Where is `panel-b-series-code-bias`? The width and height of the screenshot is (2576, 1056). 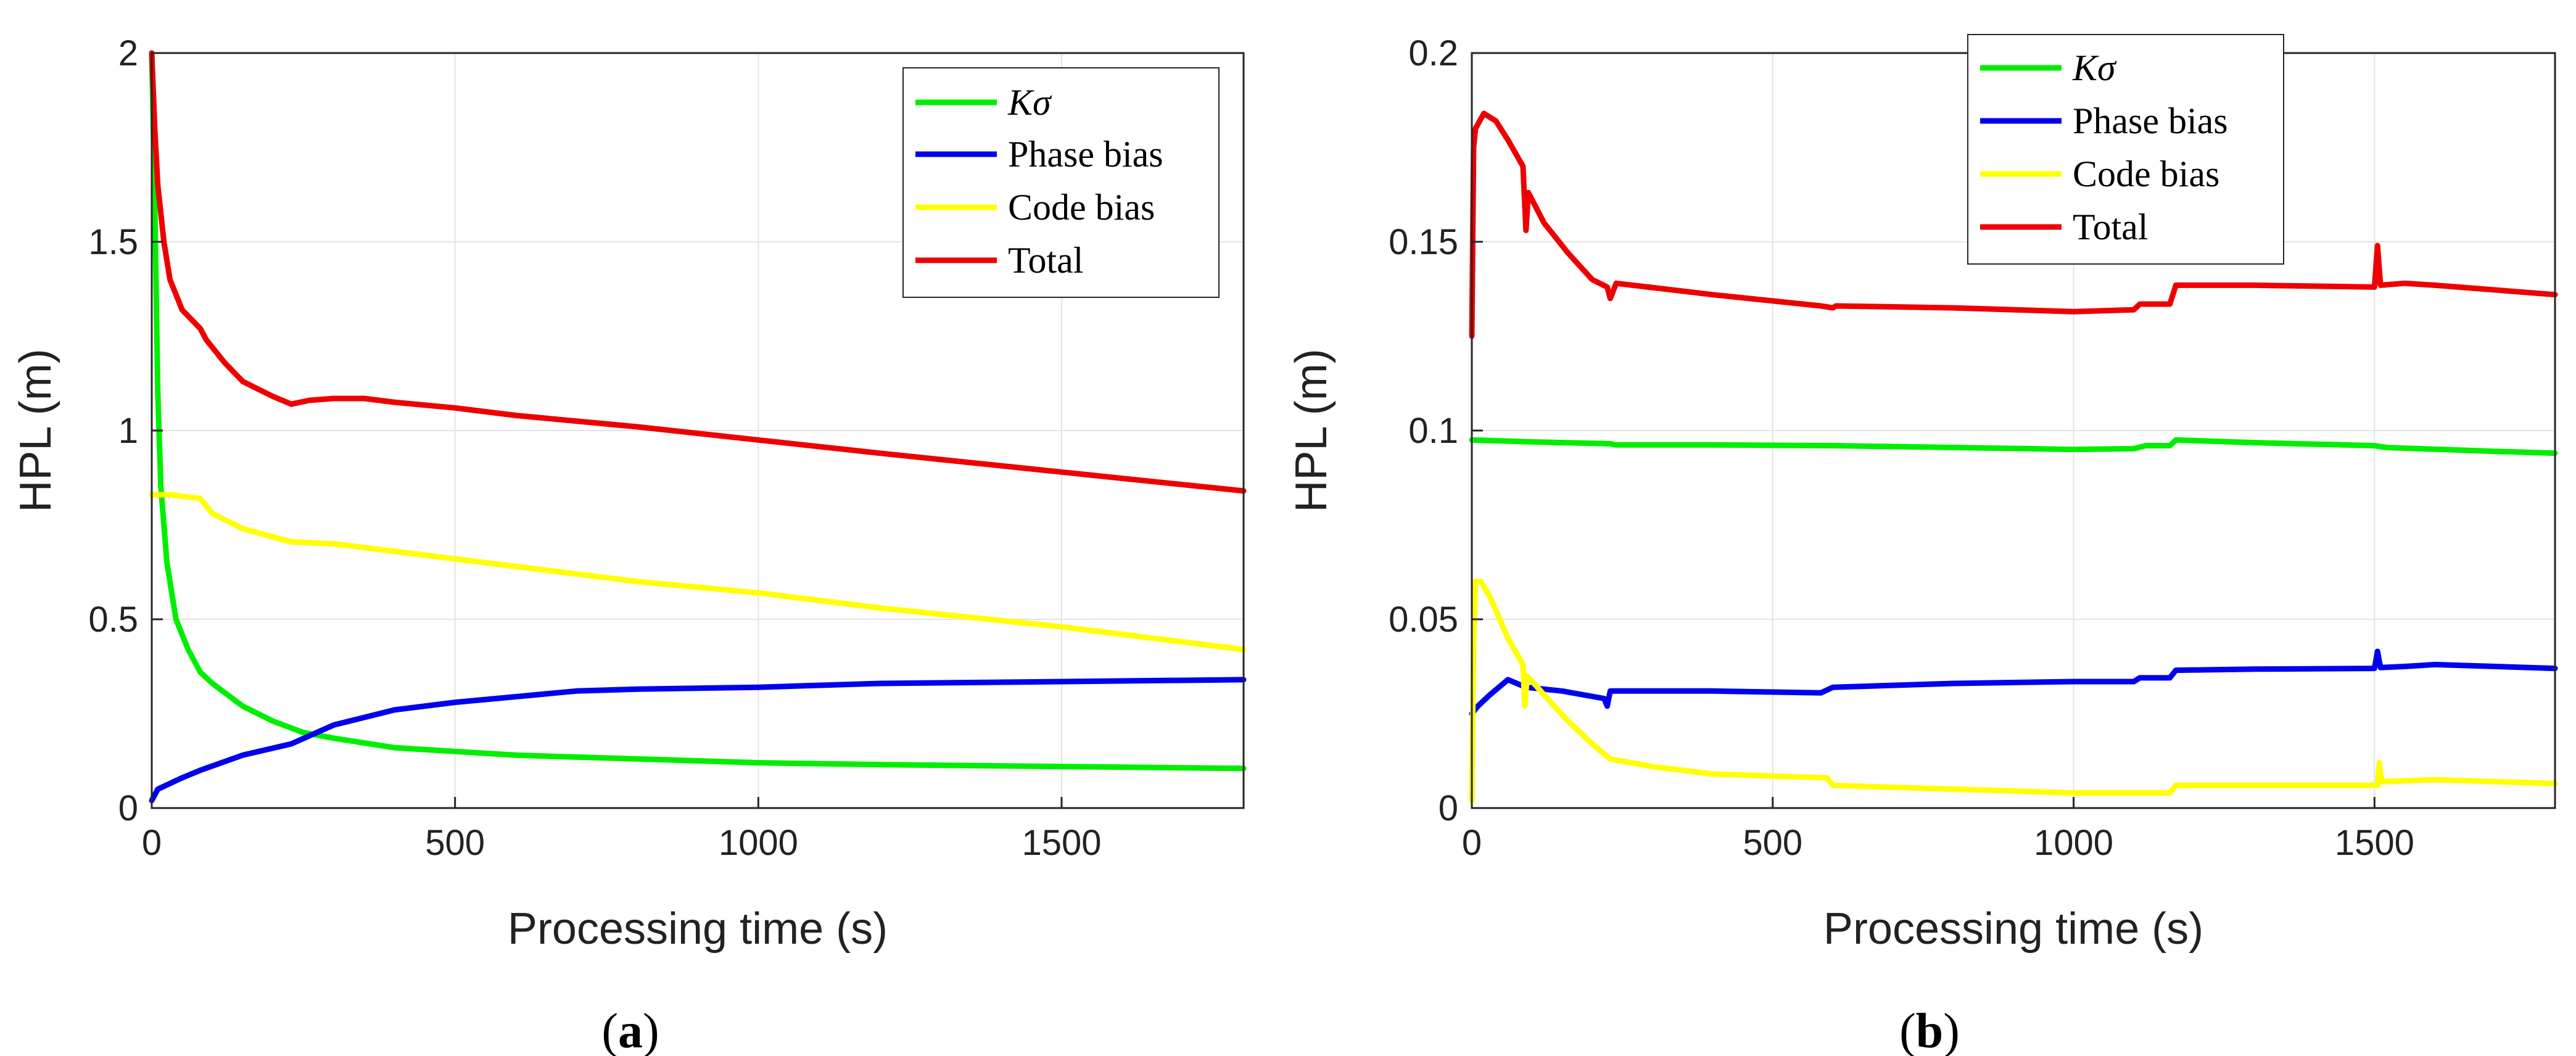 panel-b-series-code-bias is located at coordinates (2013, 691).